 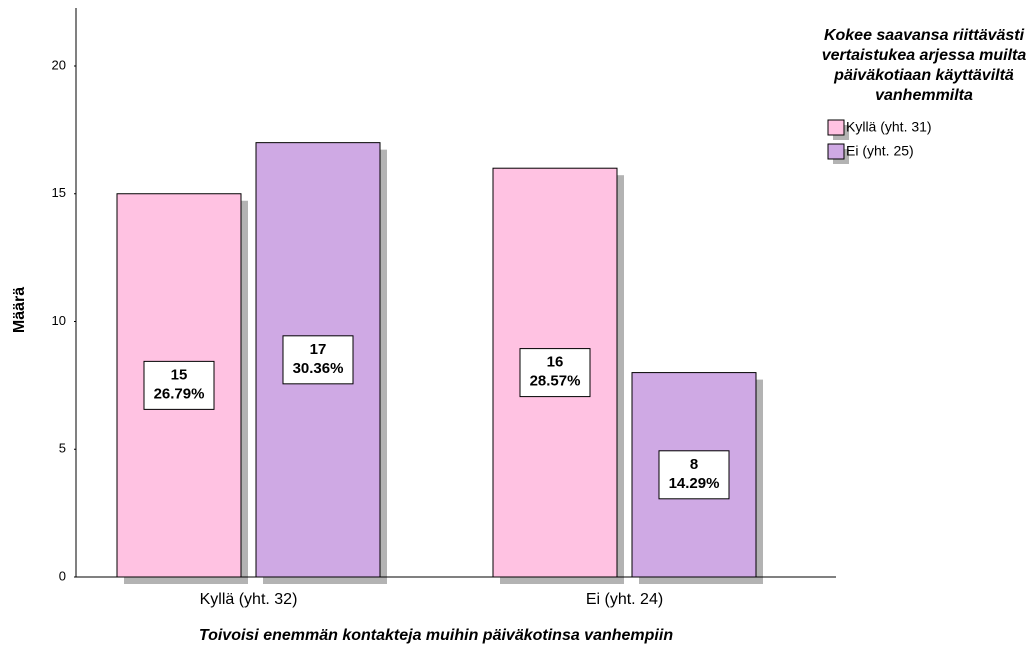 I want to click on x-tick-label: Ei (yht. 24), so click(x=624, y=599).